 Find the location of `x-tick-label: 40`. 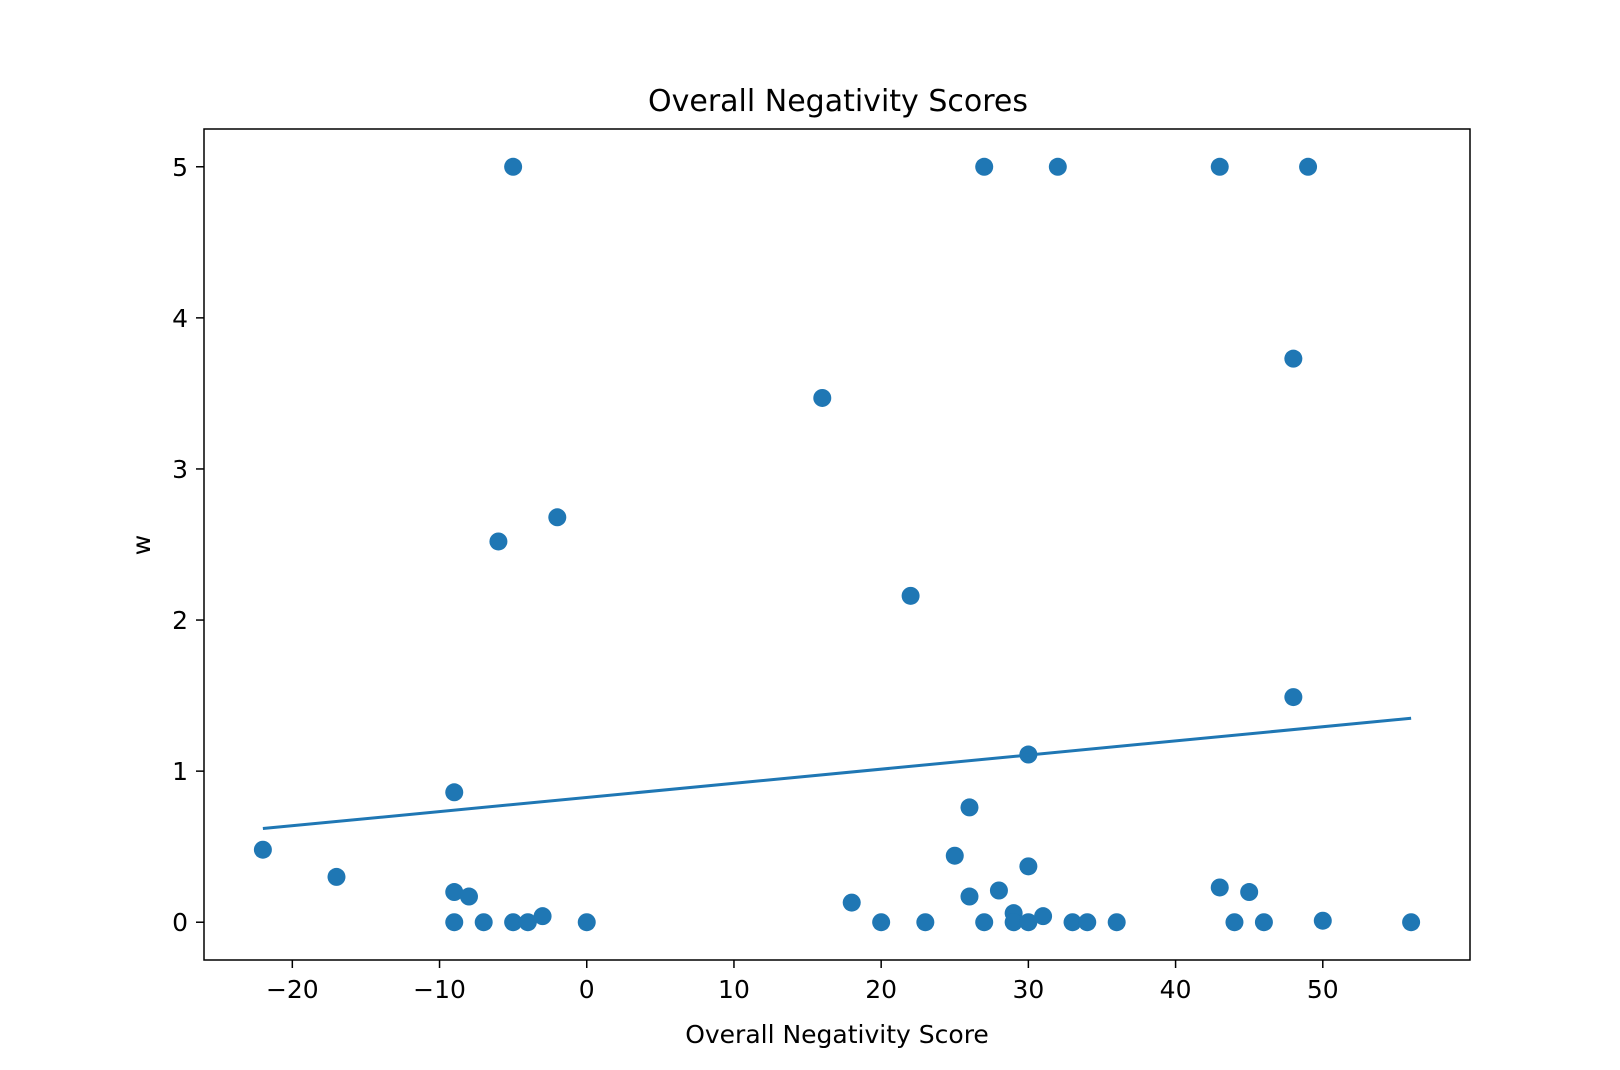

x-tick-label: 40 is located at coordinates (1176, 989).